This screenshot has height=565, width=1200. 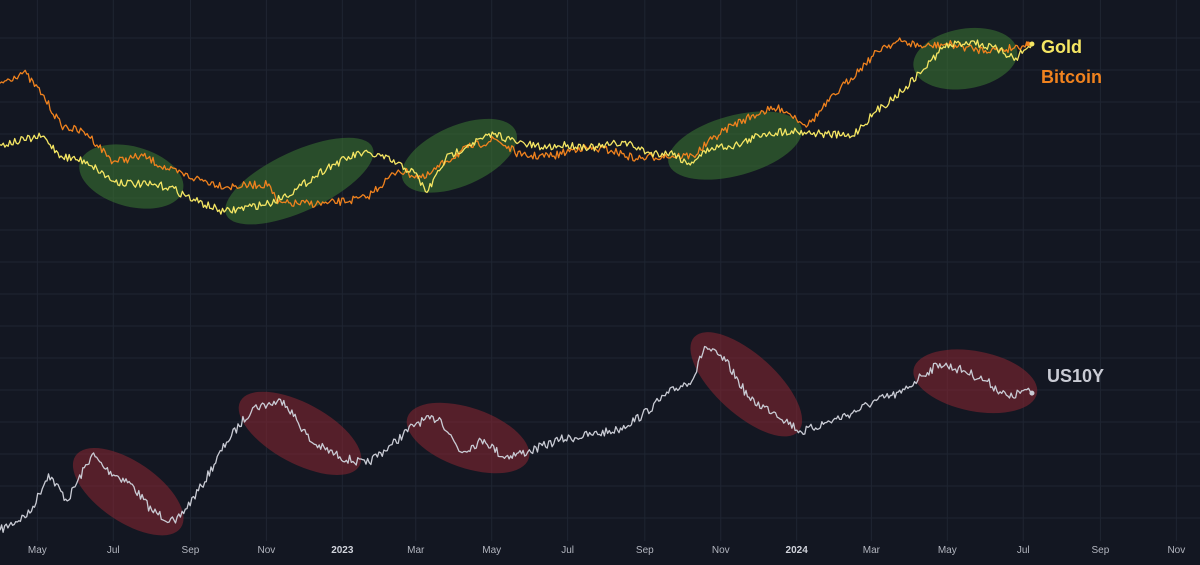 What do you see at coordinates (1032, 44) in the screenshot?
I see `series-end-dot-gold` at bounding box center [1032, 44].